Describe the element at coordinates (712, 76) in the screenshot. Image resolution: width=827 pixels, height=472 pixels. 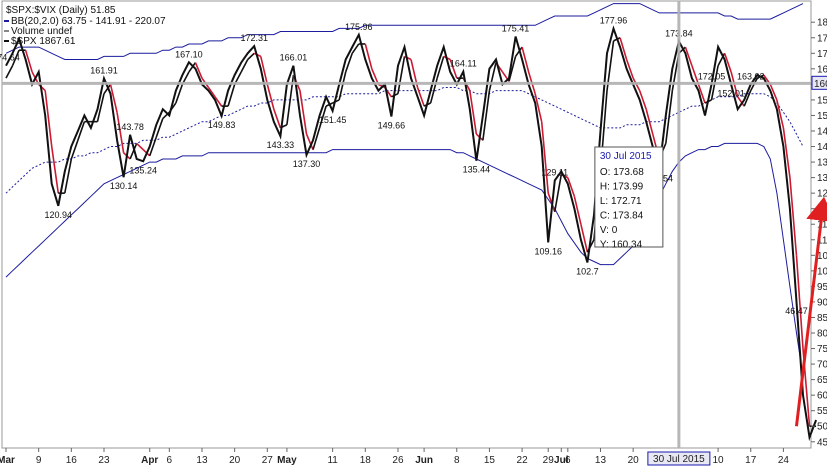
I see `value-annotation: 172.05` at that location.